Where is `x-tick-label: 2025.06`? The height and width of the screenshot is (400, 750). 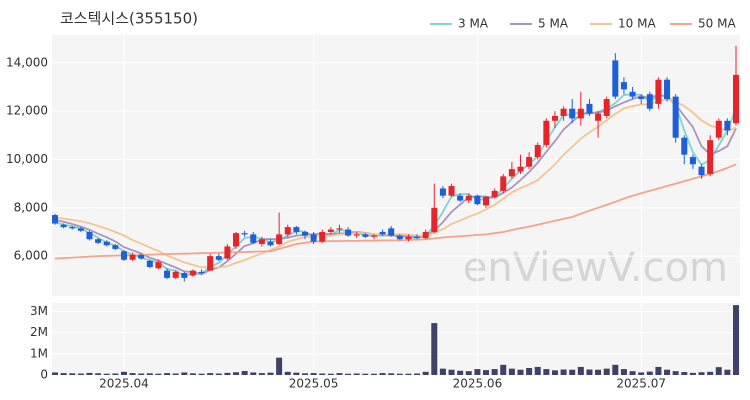
x-tick-label: 2025.06 is located at coordinates (478, 384).